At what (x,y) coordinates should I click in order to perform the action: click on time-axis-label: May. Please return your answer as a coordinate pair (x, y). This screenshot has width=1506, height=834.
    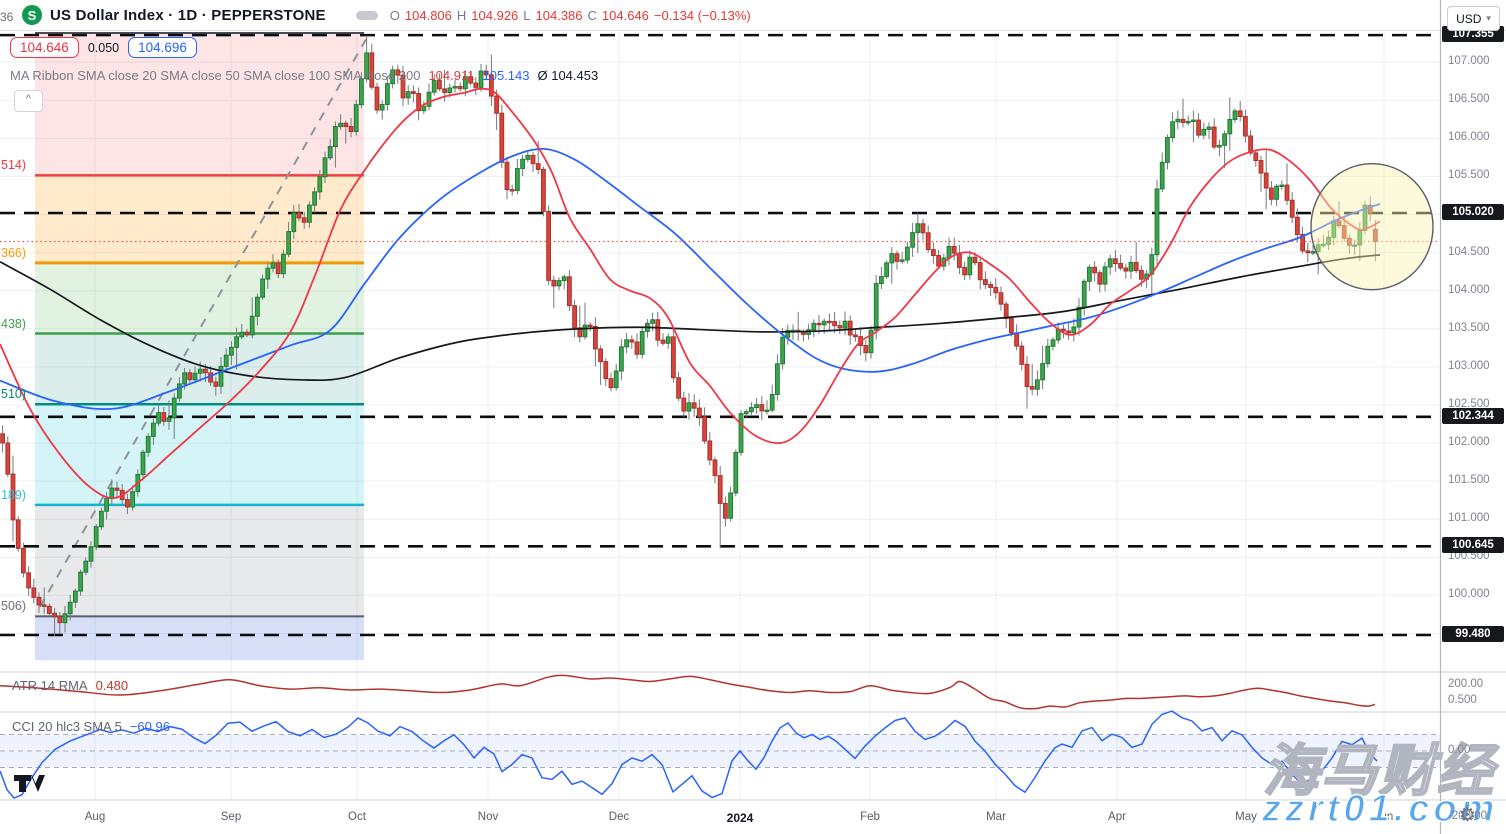
    Looking at the image, I should click on (1246, 817).